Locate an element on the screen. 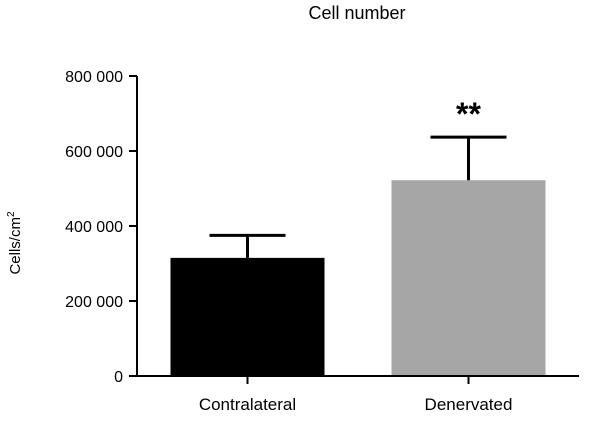 Image resolution: width=597 pixels, height=421 pixels. svg-text: Cells/cm2 is located at coordinates (15, 243).